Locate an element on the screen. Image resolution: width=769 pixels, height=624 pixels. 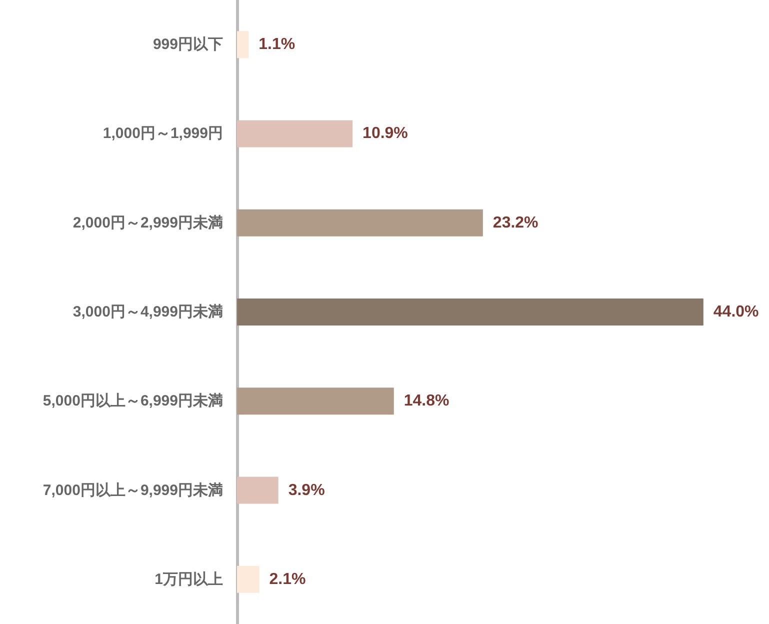
data-label: 10.9% is located at coordinates (385, 133).